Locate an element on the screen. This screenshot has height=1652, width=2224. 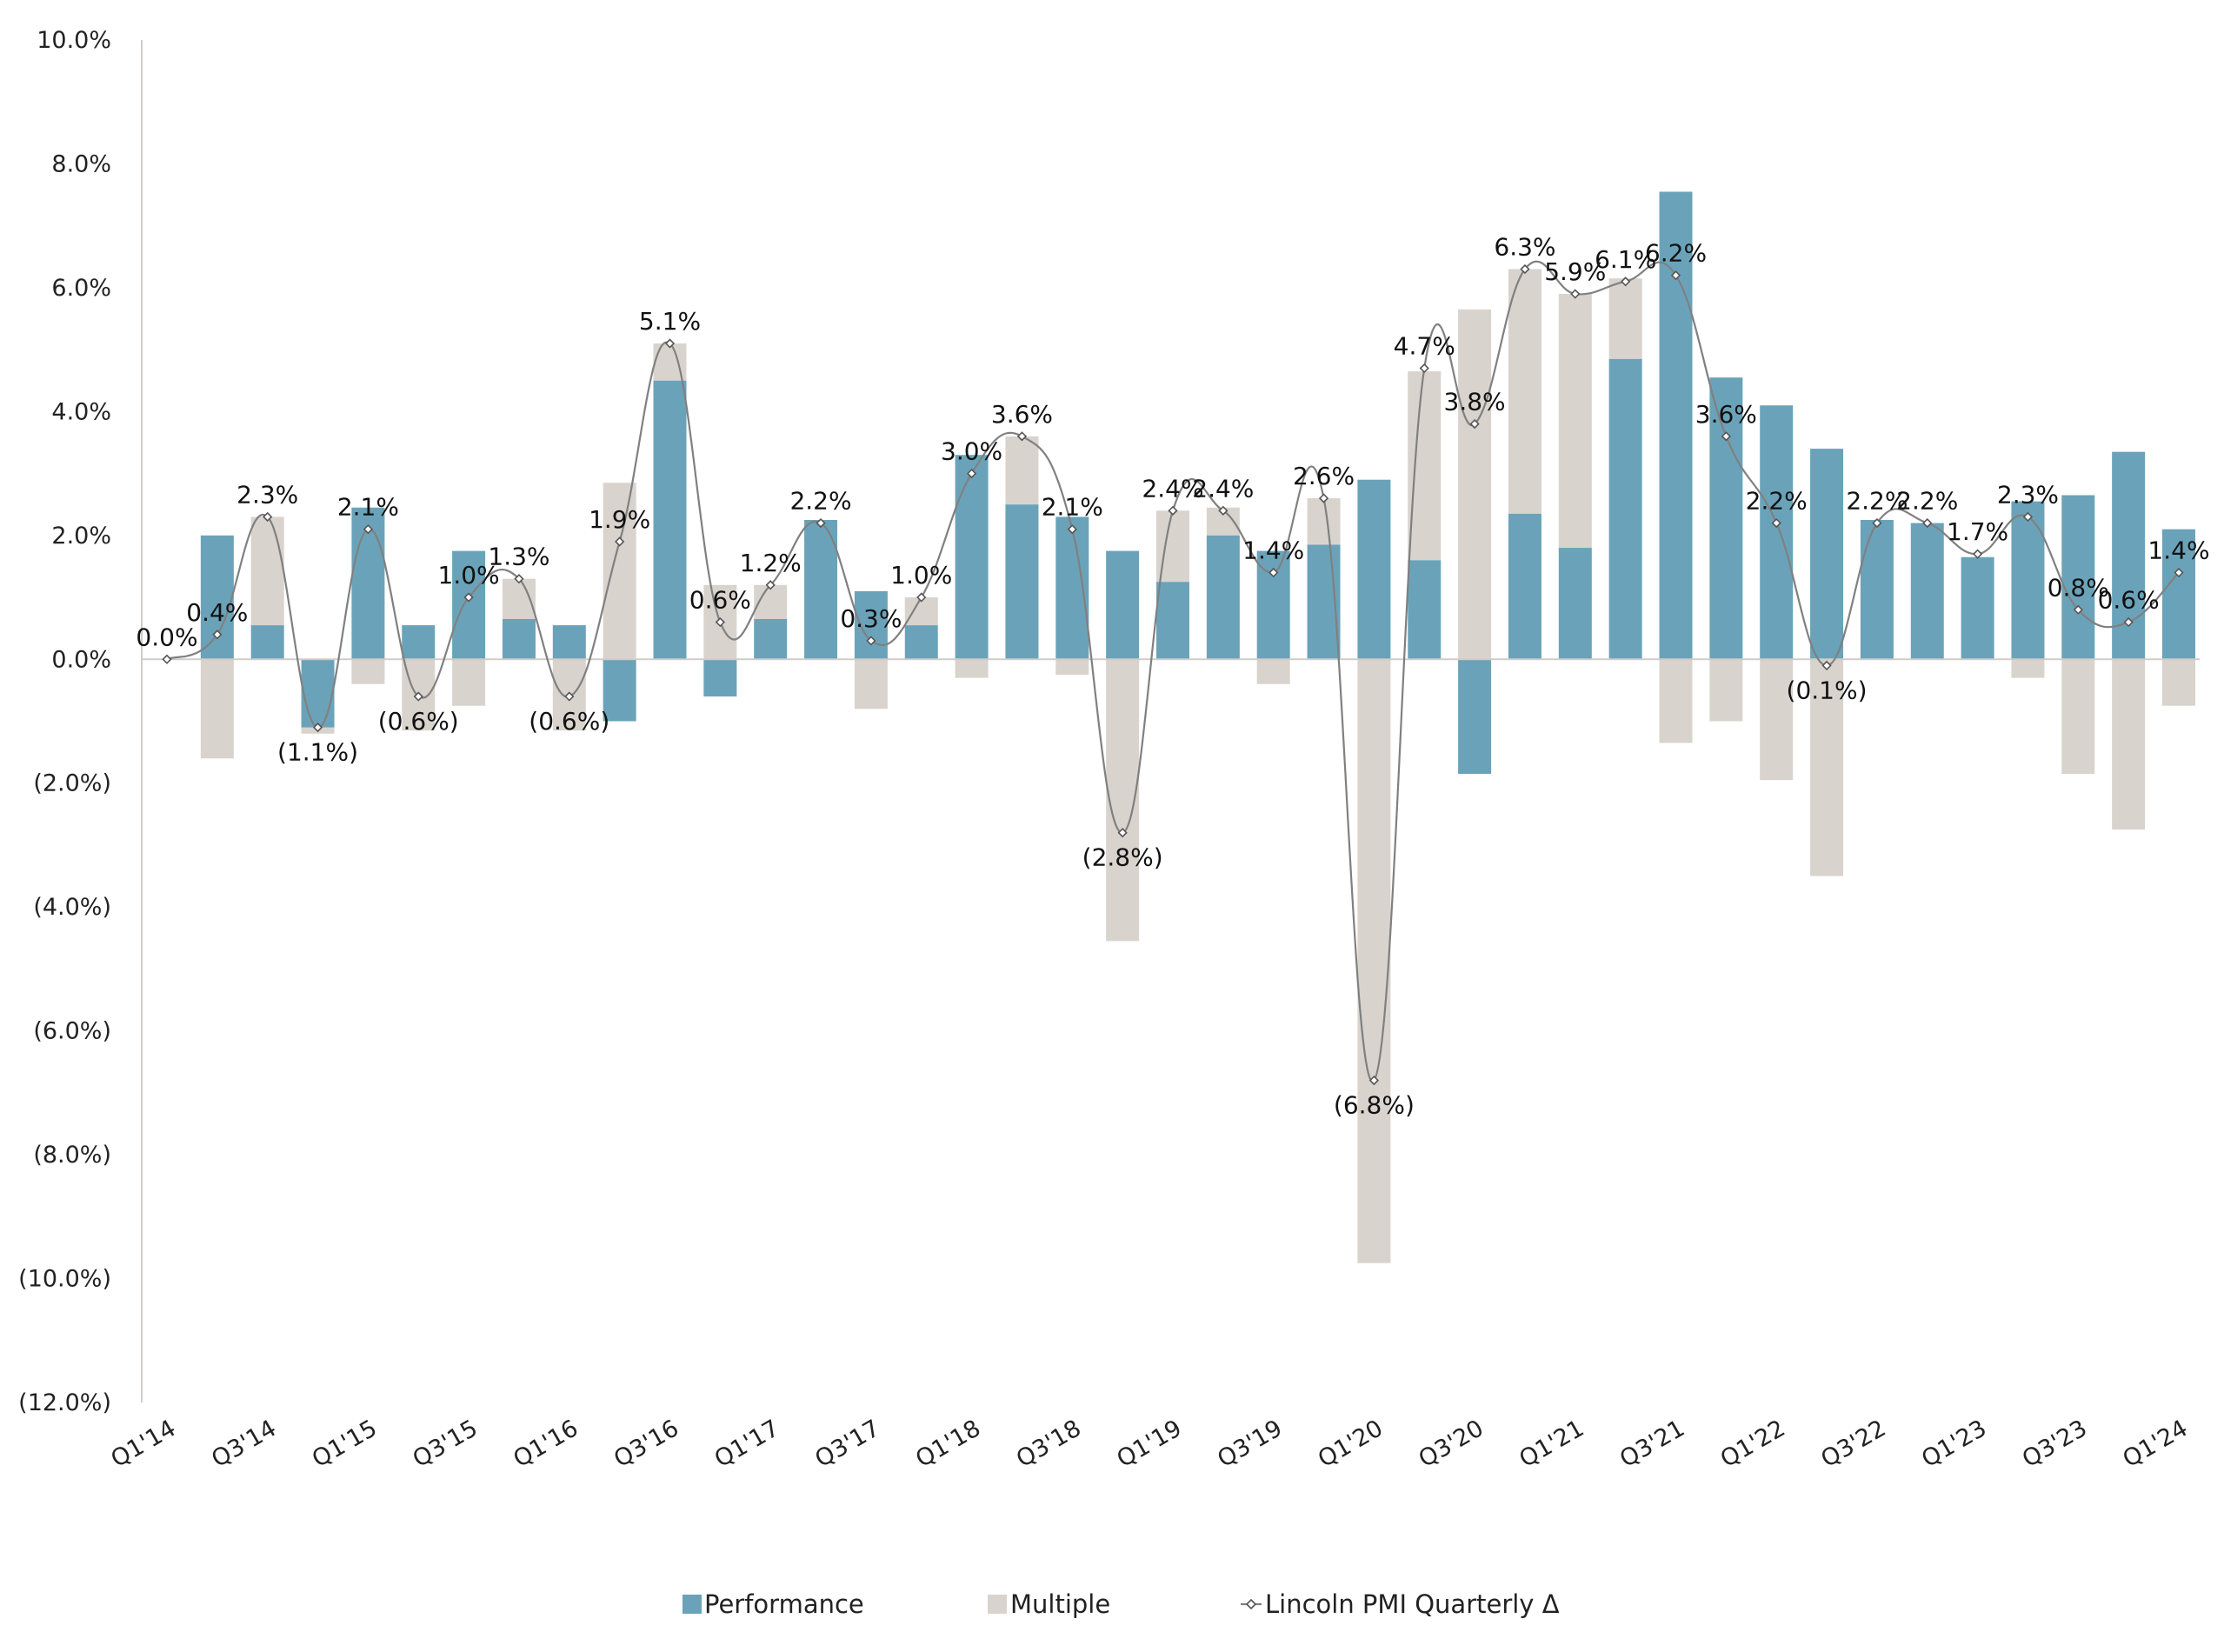
pmi-data-label: 3.0% is located at coordinates (972, 451).